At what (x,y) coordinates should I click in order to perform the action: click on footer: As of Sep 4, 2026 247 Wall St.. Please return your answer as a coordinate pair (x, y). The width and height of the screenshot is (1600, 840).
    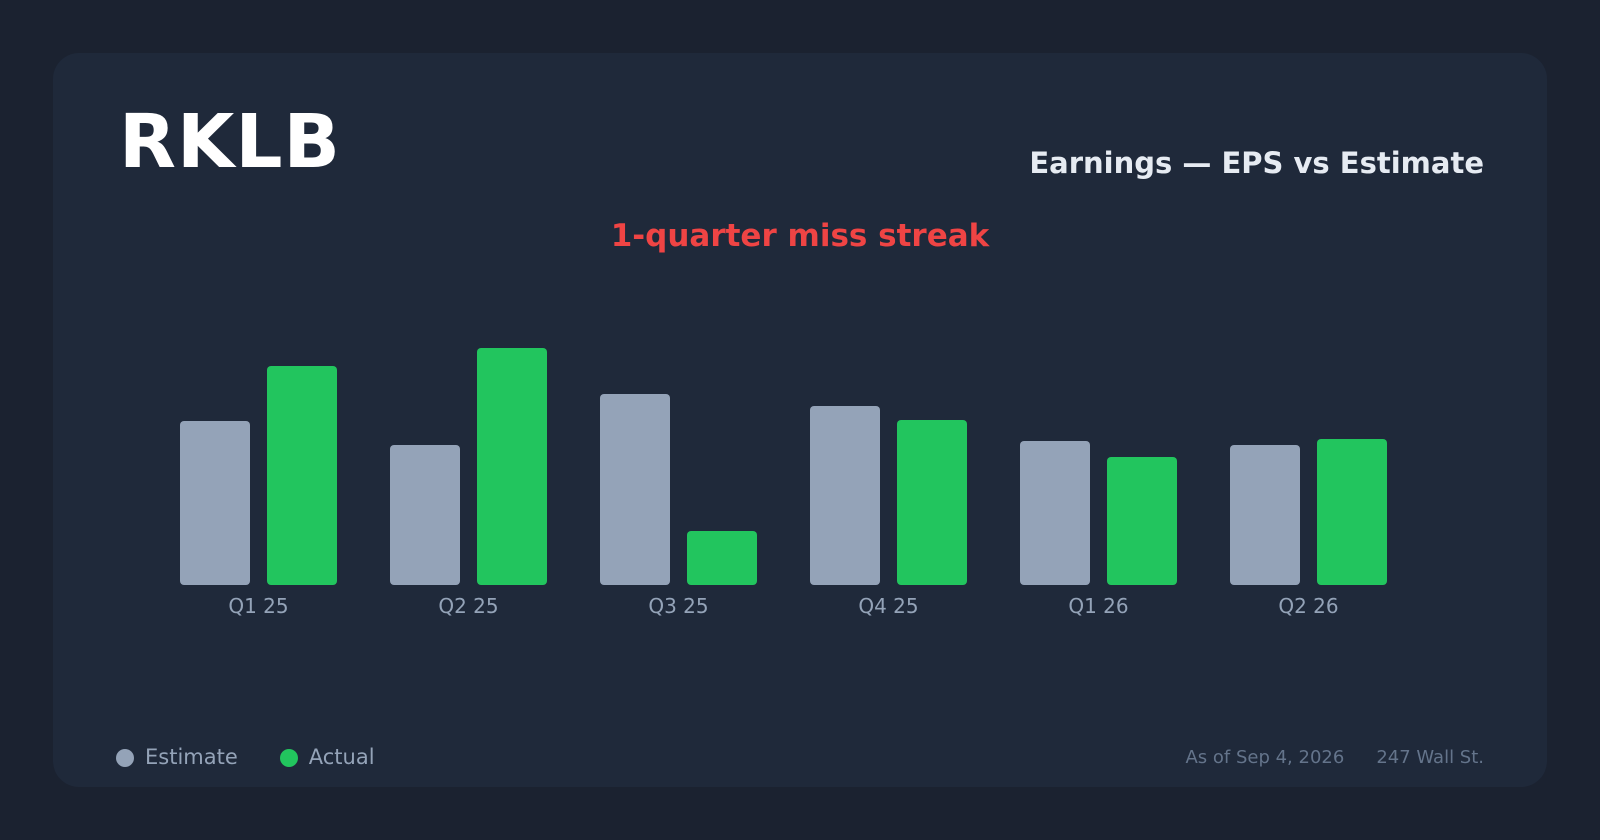
    Looking at the image, I should click on (1334, 758).